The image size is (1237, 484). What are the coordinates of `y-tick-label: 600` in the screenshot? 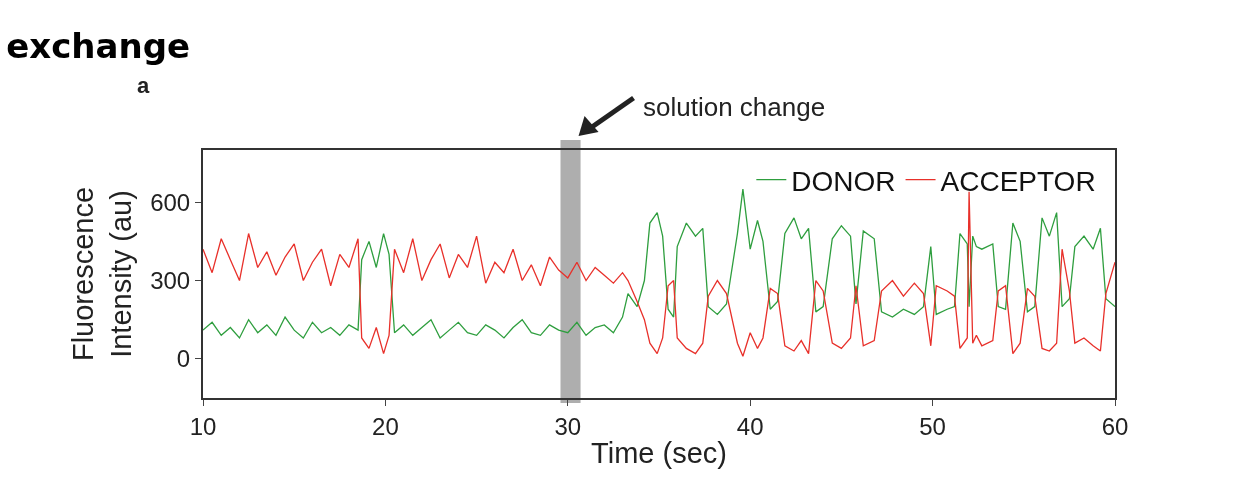 It's located at (170, 202).